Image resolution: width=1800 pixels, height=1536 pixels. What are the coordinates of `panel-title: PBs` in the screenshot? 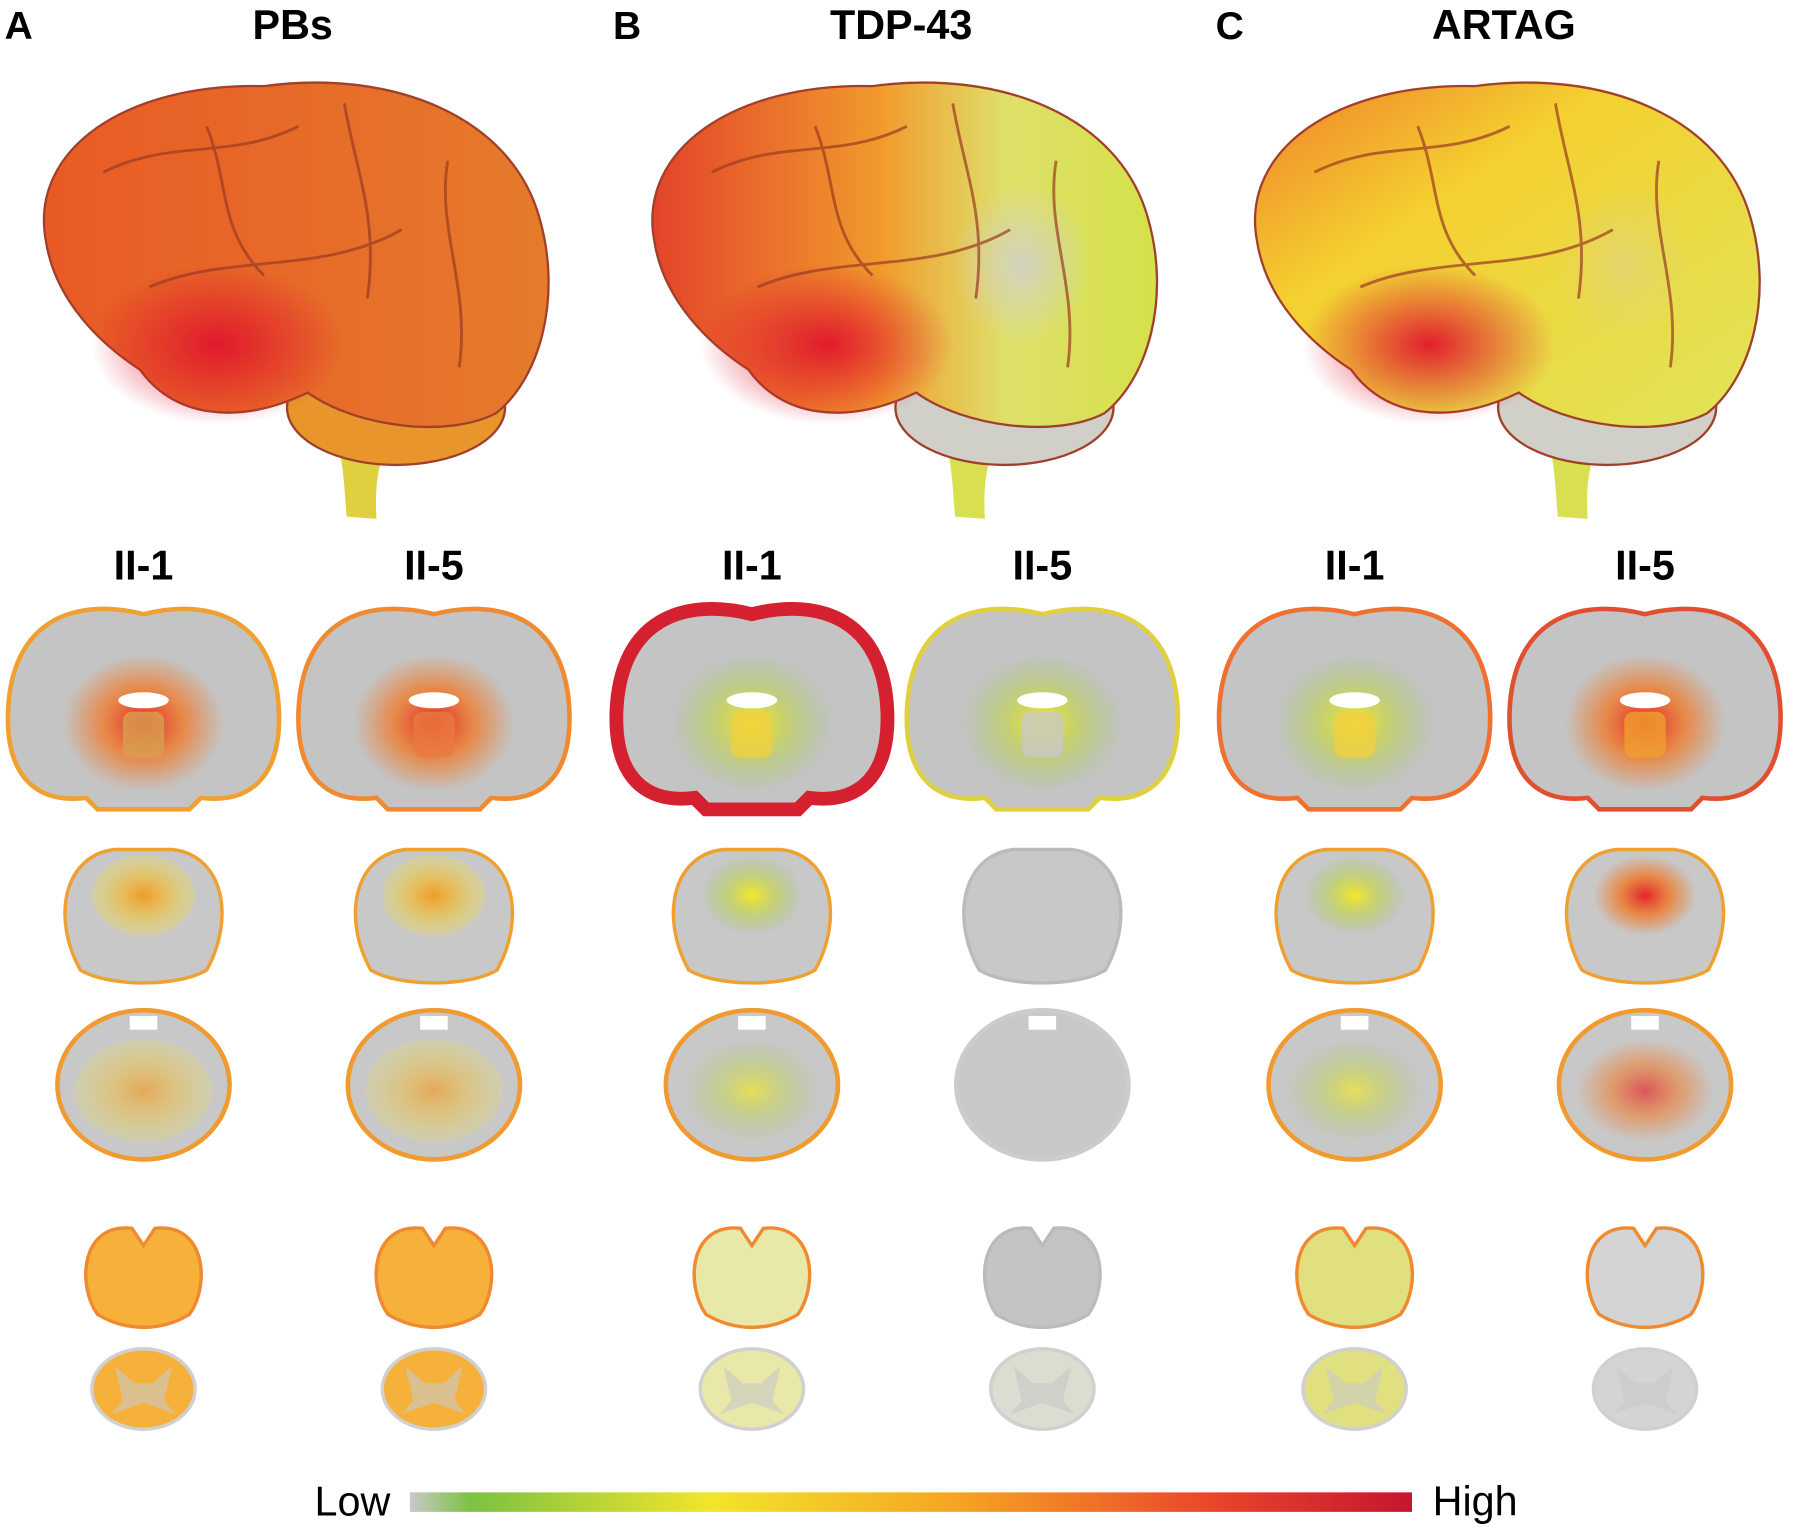 It's located at (293, 25).